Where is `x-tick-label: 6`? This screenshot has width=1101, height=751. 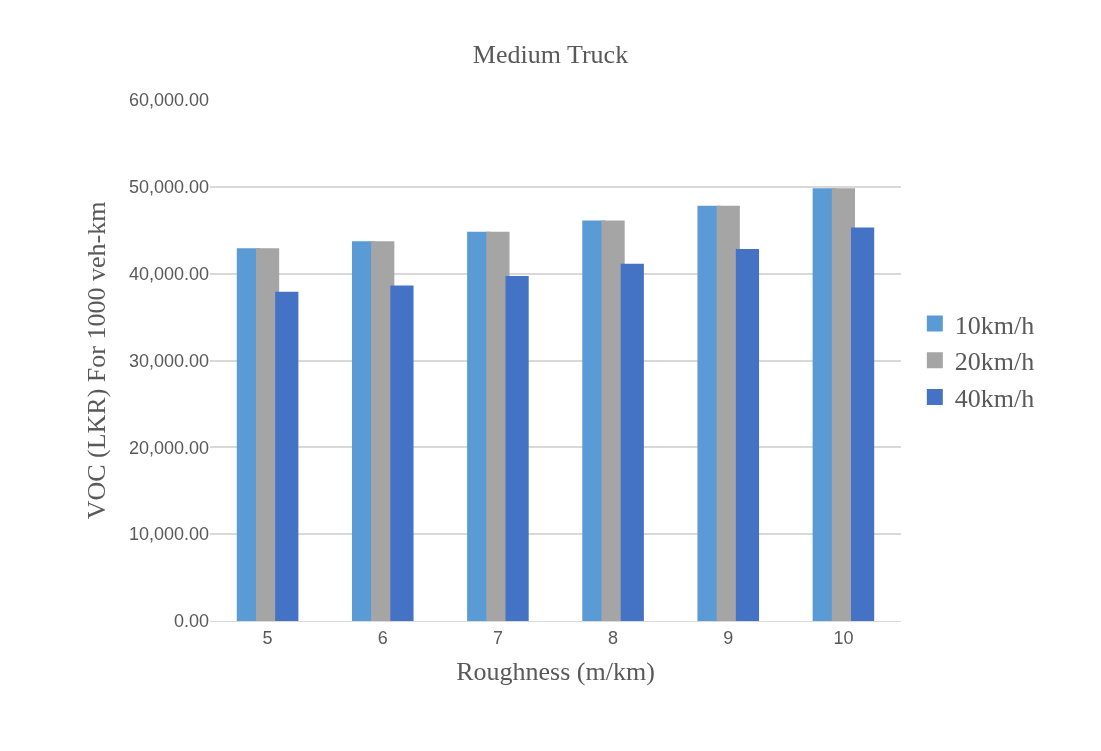
x-tick-label: 6 is located at coordinates (382, 637).